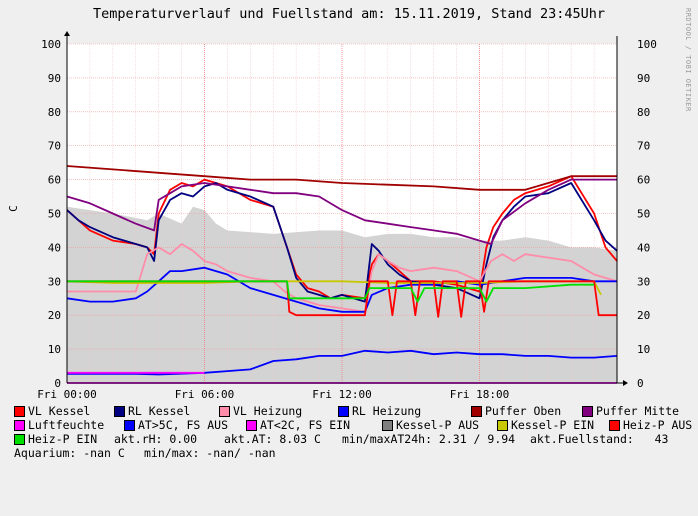  What do you see at coordinates (13, 208) in the screenshot?
I see `y-axis-label: C` at bounding box center [13, 208].